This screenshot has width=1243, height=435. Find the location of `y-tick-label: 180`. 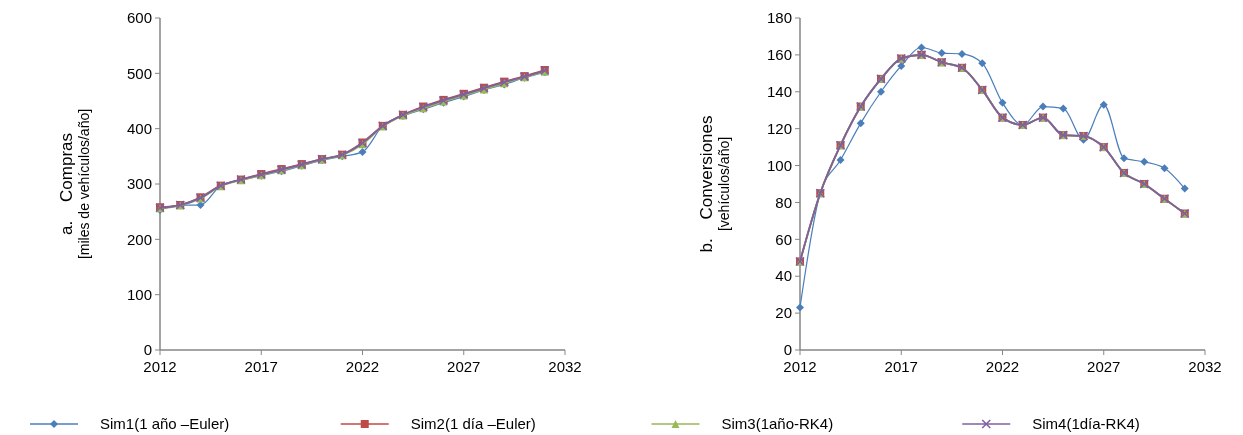

y-tick-label: 180 is located at coordinates (779, 18).